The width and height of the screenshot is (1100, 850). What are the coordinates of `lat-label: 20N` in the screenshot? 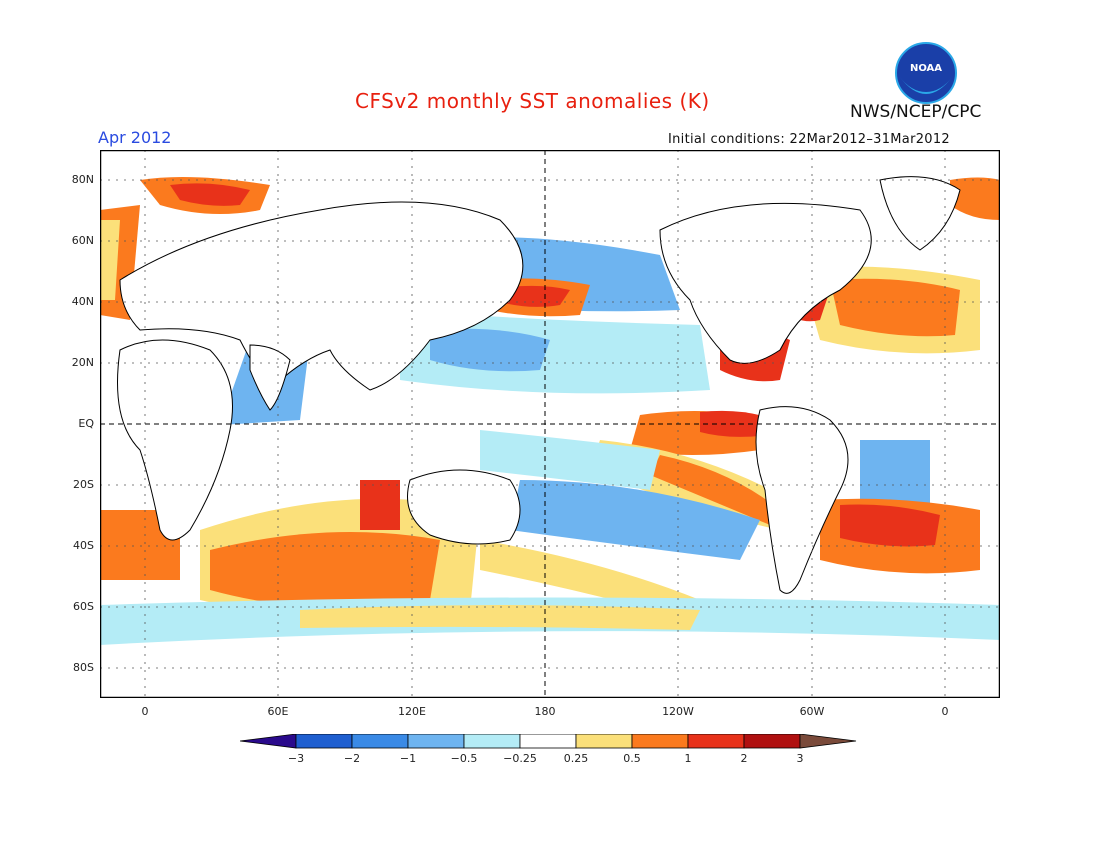 It's located at (82, 362).